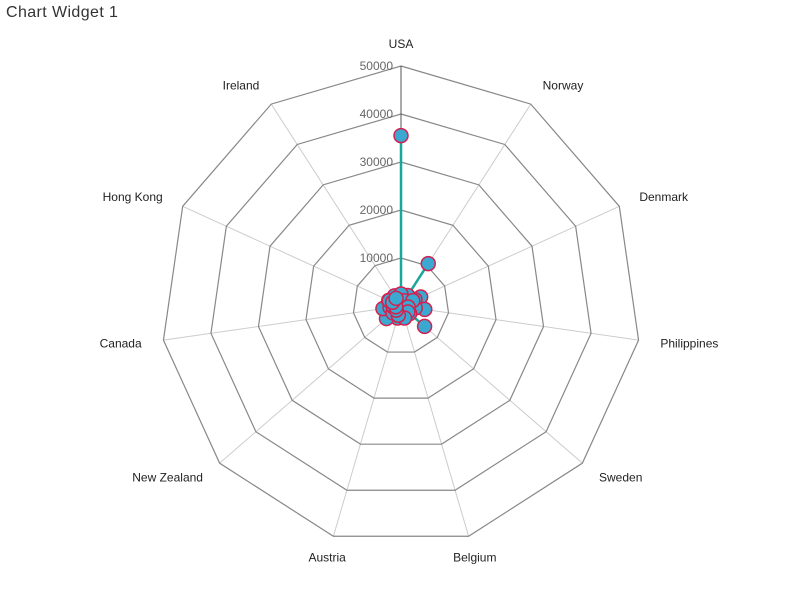 Image resolution: width=802 pixels, height=592 pixels. What do you see at coordinates (563, 86) in the screenshot?
I see `category-label: Norway` at bounding box center [563, 86].